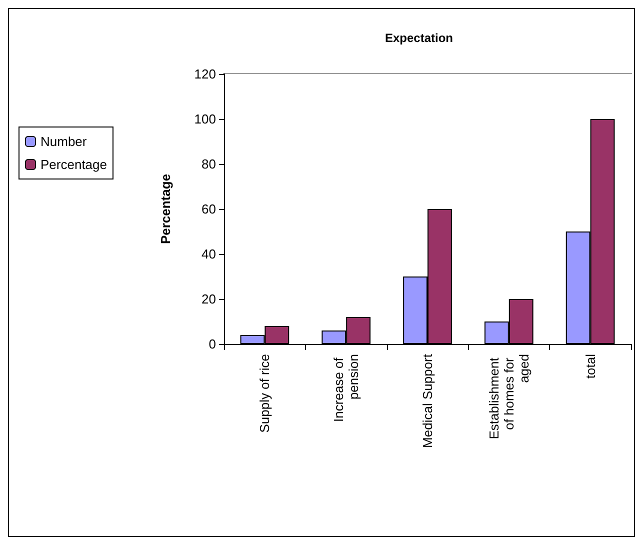 The width and height of the screenshot is (643, 545). What do you see at coordinates (212, 344) in the screenshot?
I see `y-tick-label: 0` at bounding box center [212, 344].